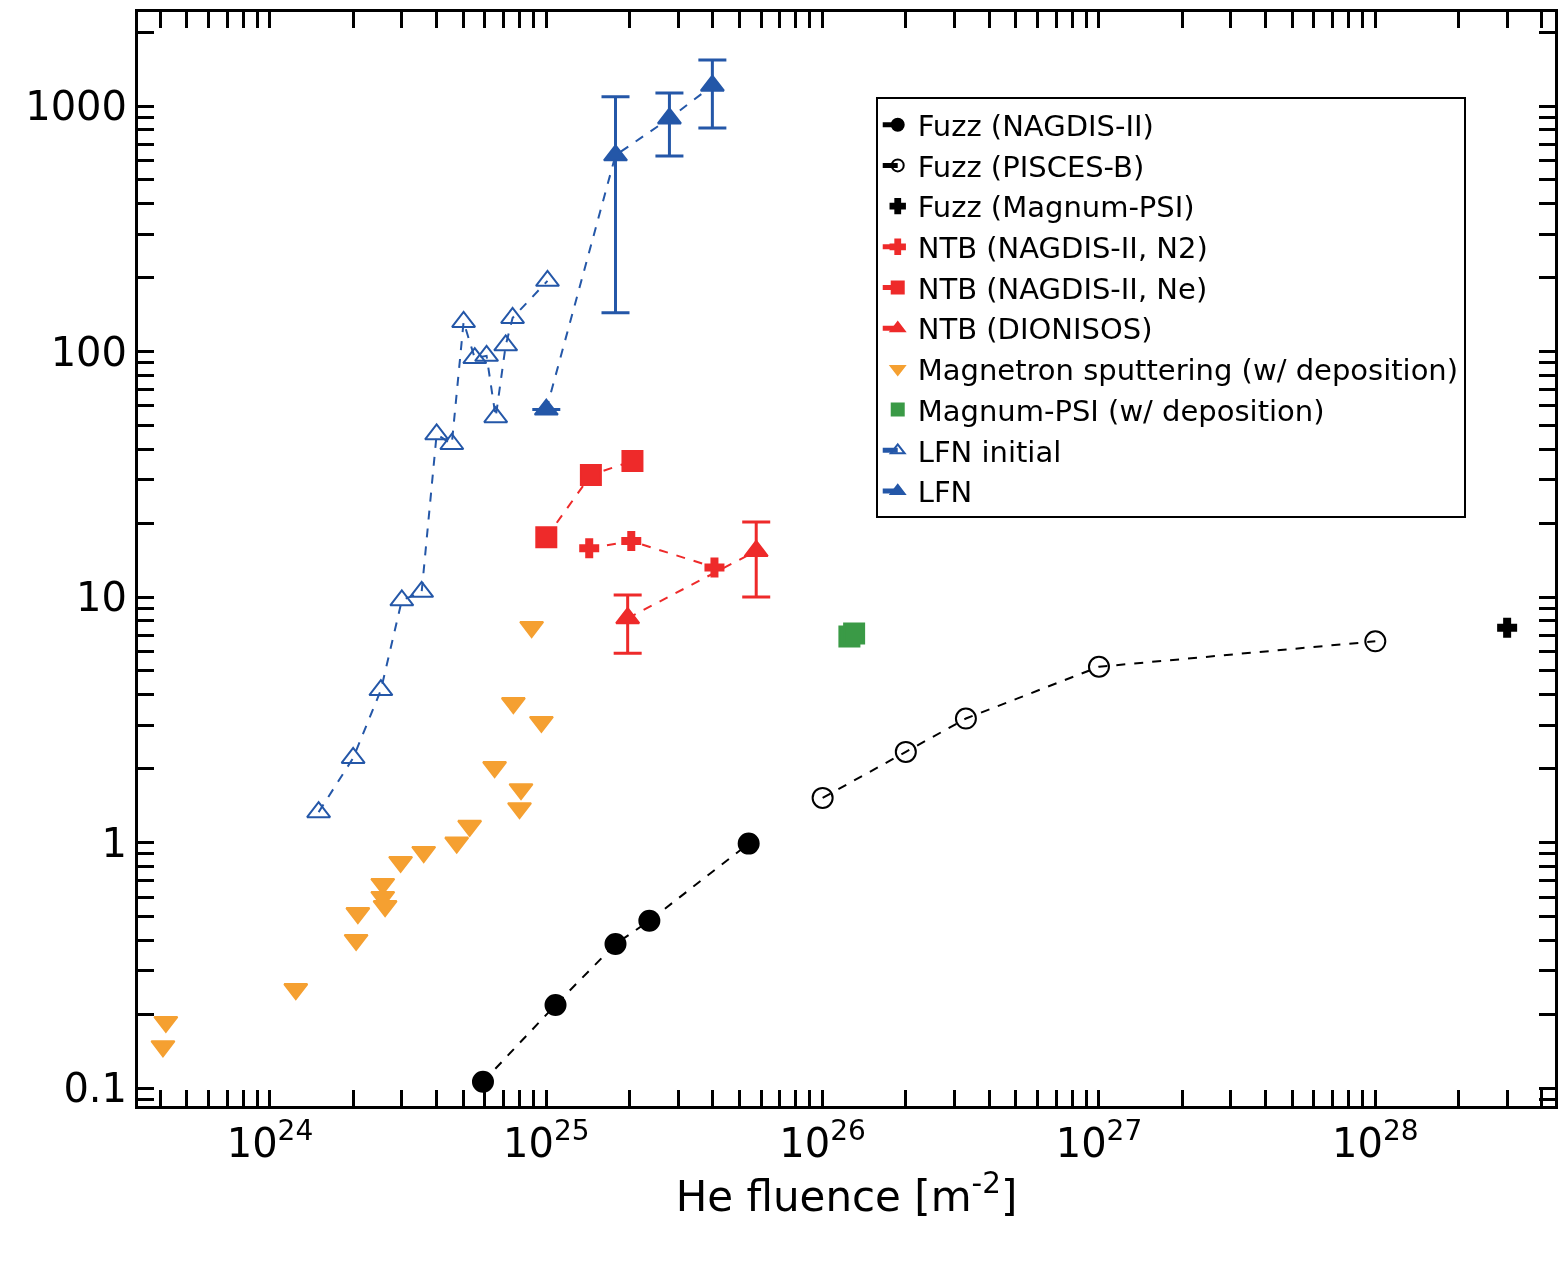  What do you see at coordinates (95, 1088) in the screenshot?
I see `y-tick-label: 0.1` at bounding box center [95, 1088].